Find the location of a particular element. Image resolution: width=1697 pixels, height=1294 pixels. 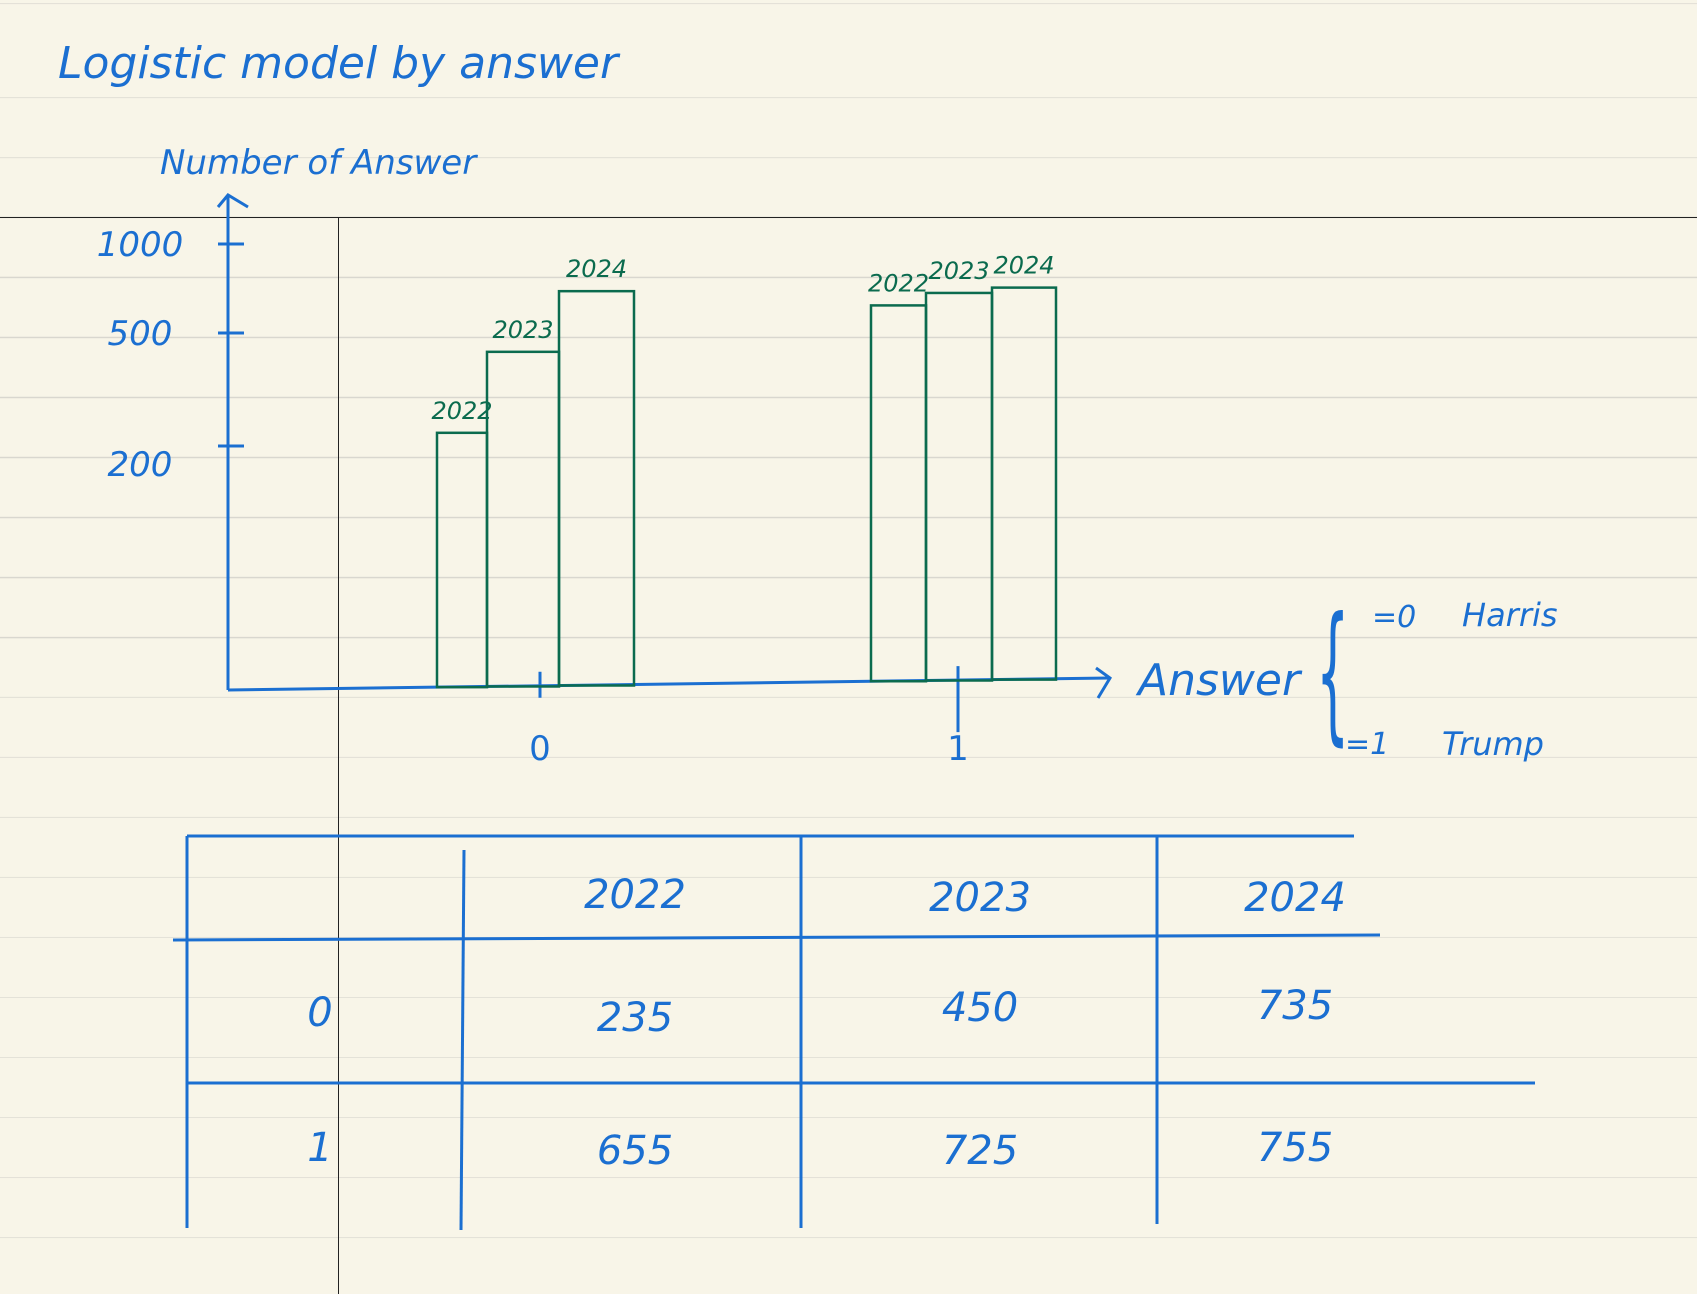

x-tick-label: 1 is located at coordinates (958, 749).